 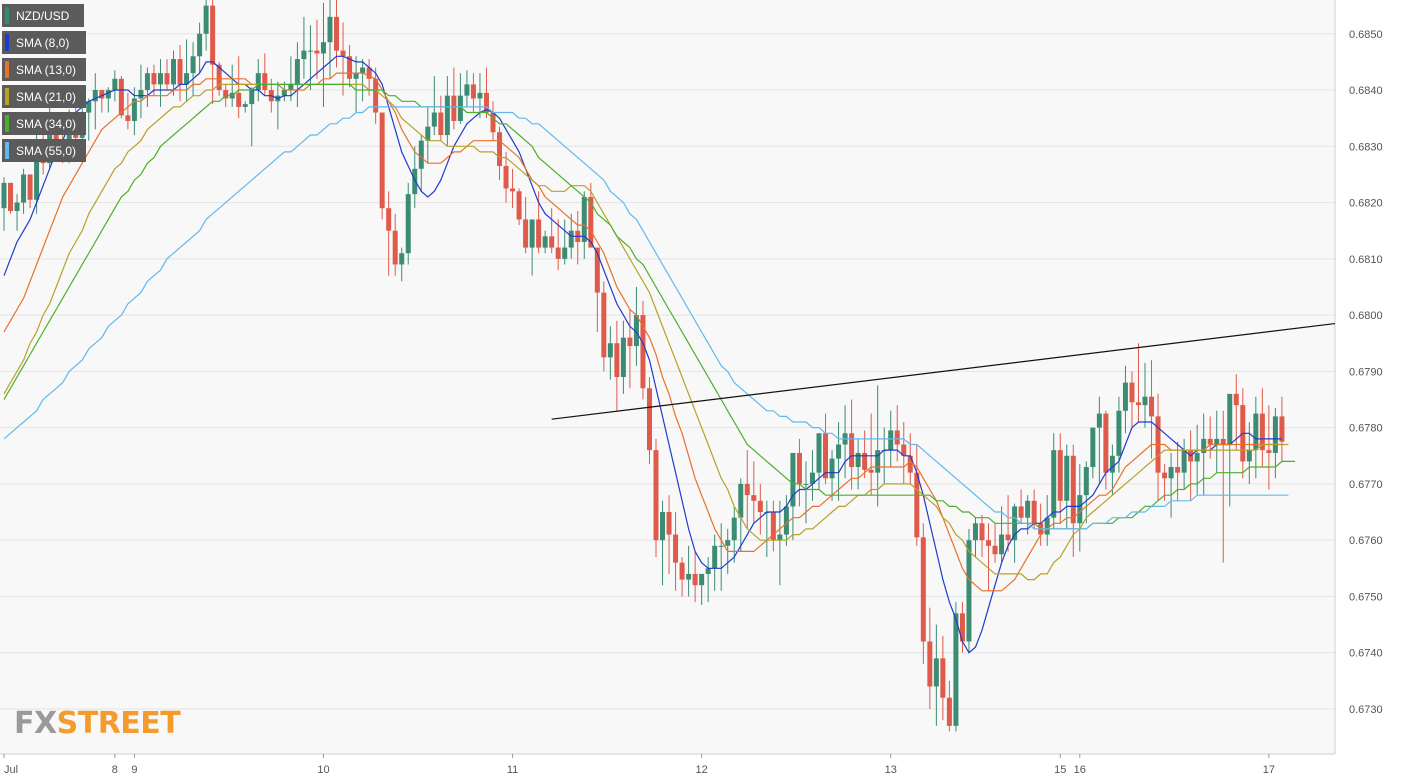 I want to click on legend-label: NZD/USD, so click(x=43, y=15).